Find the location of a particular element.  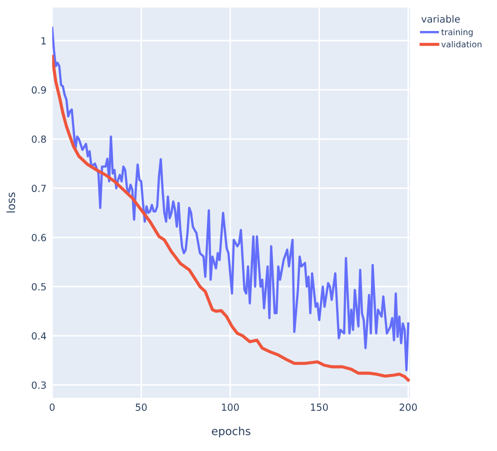

y-tick-label: 1 is located at coordinates (44, 40).